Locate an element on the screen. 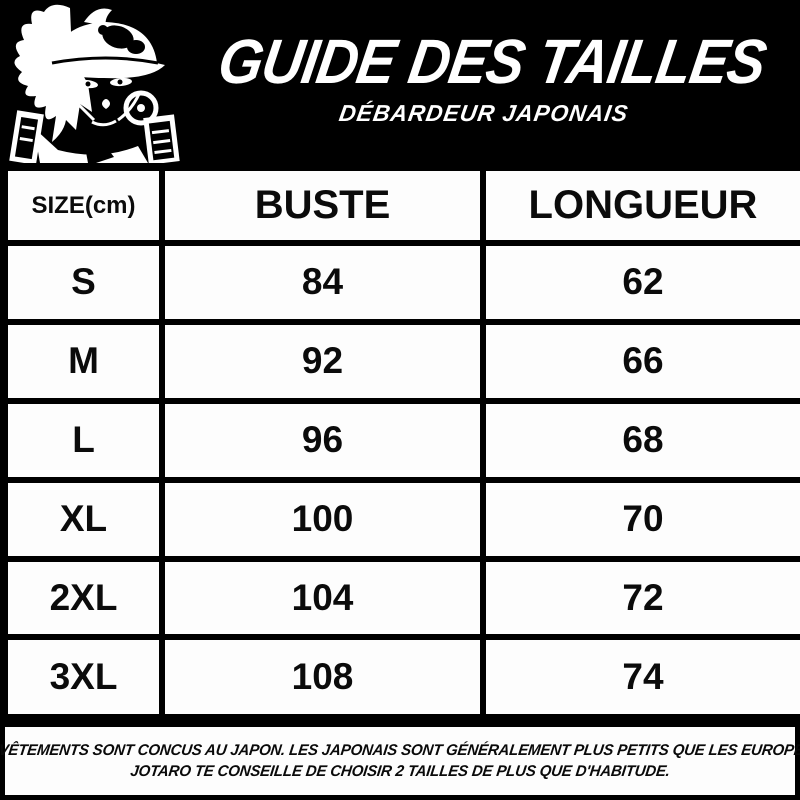  page-title: GUIDE DES TAILLES is located at coordinates (492, 62).